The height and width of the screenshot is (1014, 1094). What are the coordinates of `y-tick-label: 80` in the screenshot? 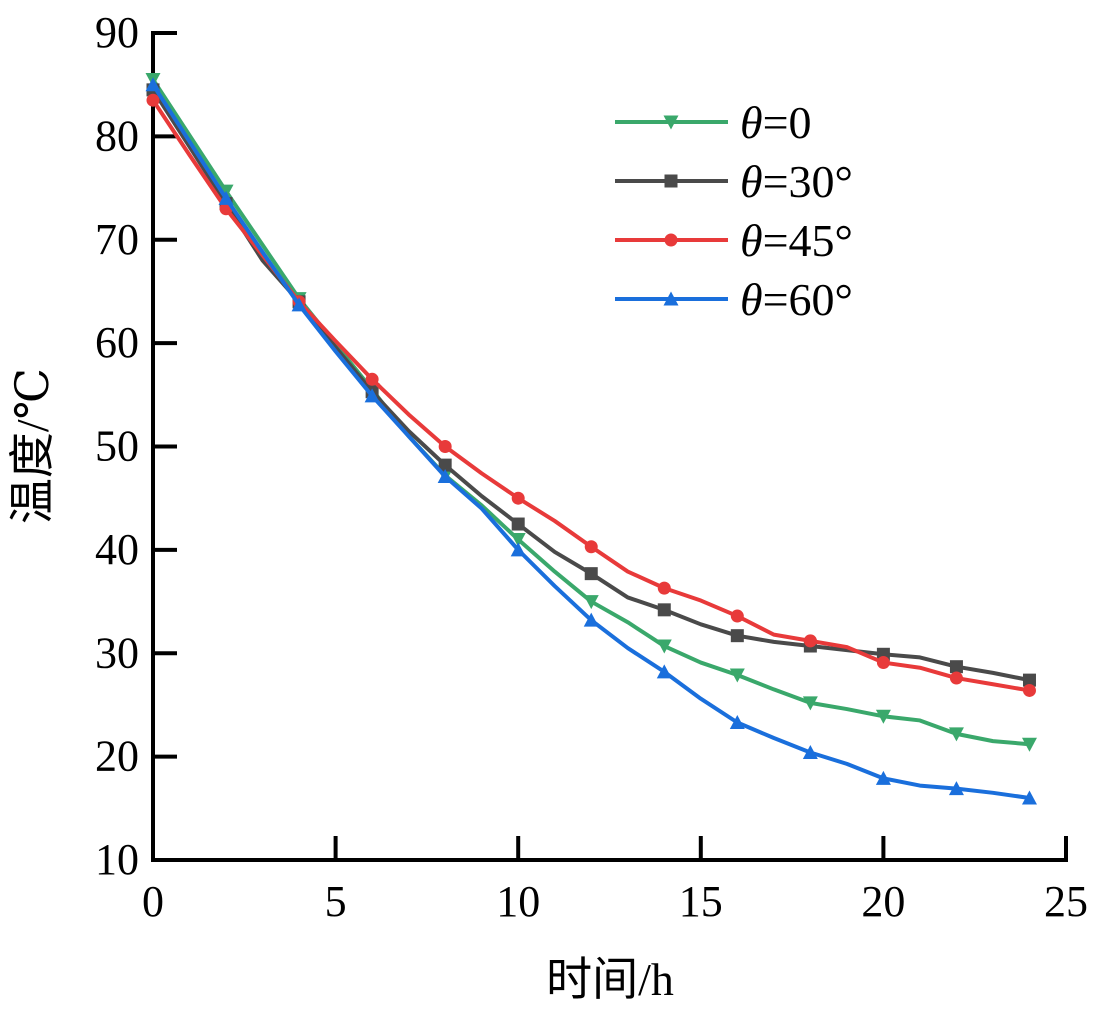 It's located at (117, 135).